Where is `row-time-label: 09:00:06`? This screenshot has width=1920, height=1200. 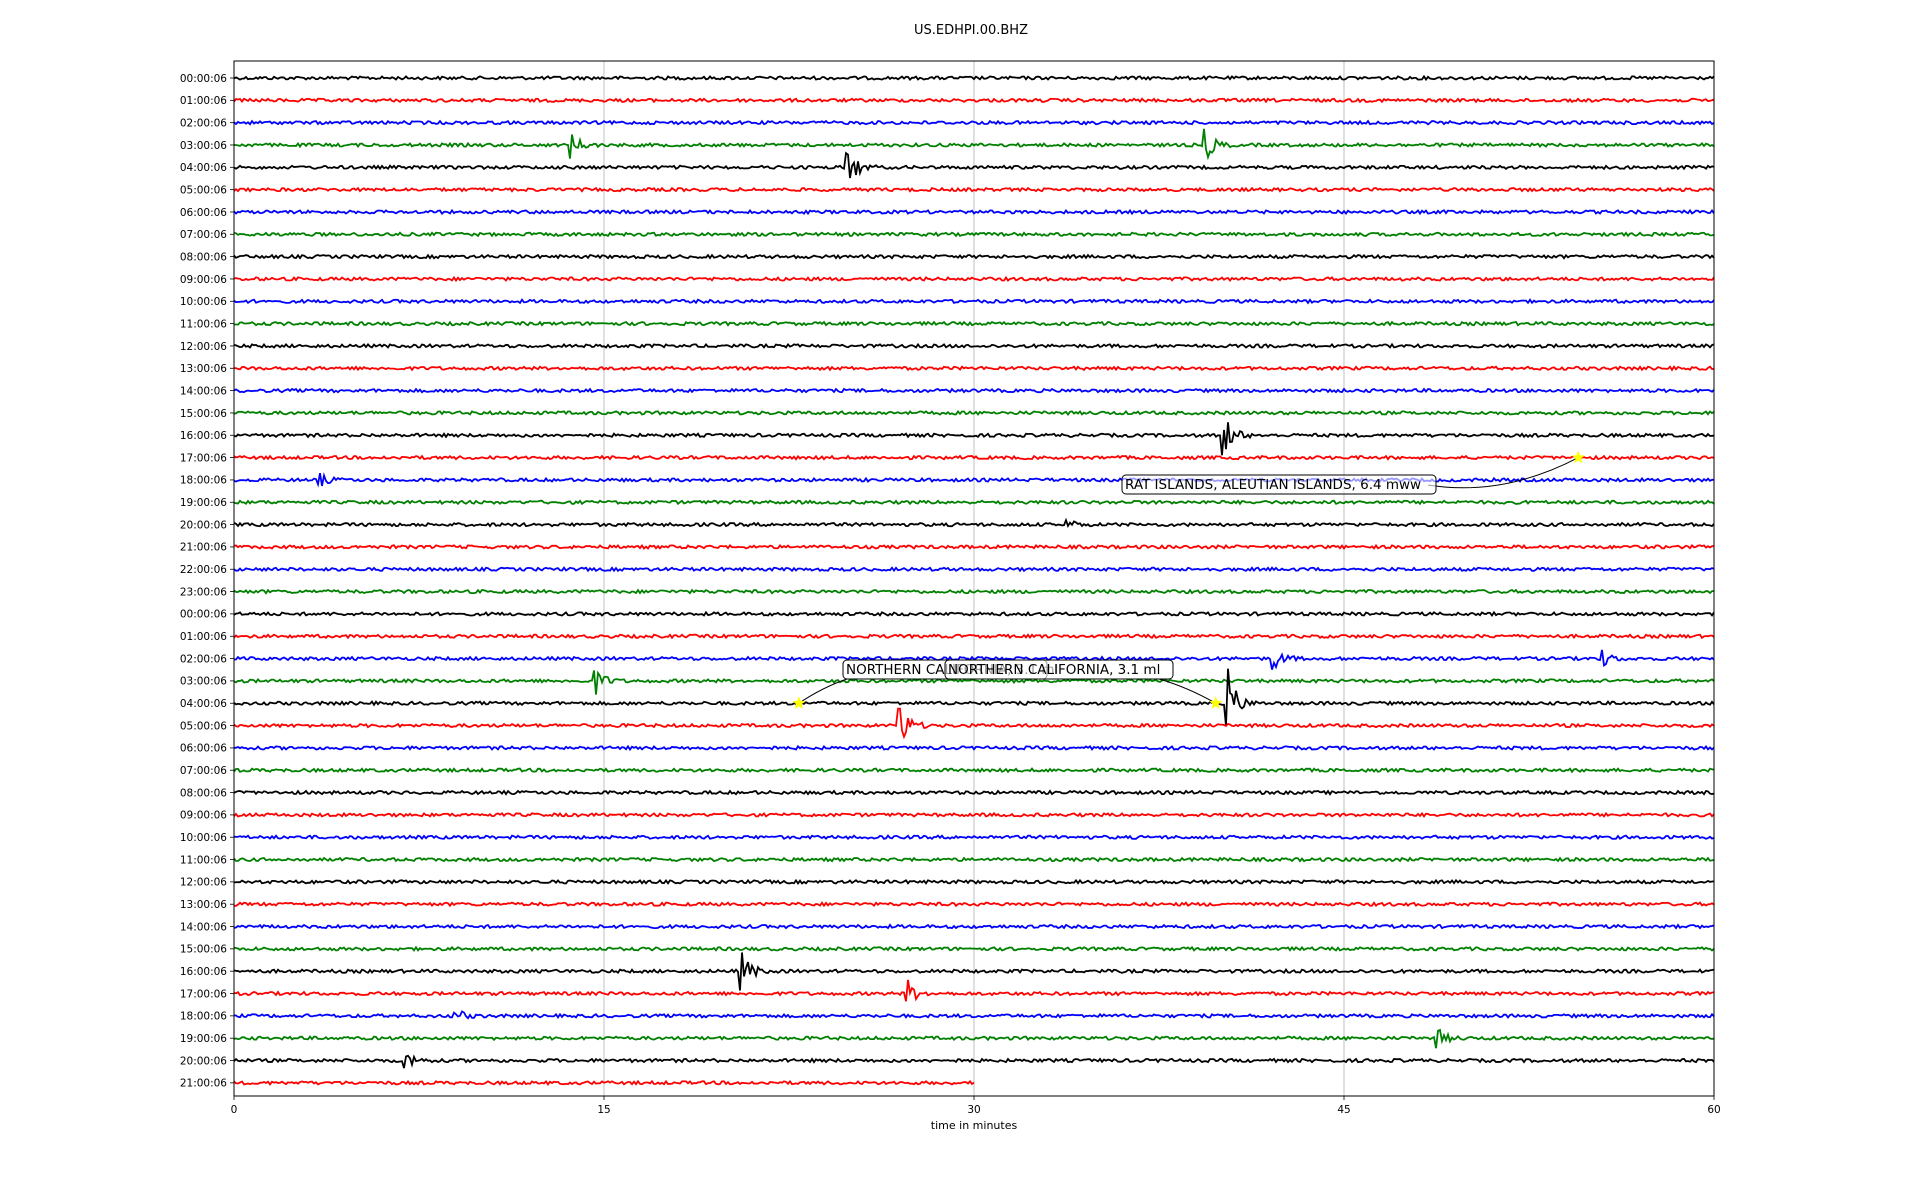 row-time-label: 09:00:06 is located at coordinates (203, 816).